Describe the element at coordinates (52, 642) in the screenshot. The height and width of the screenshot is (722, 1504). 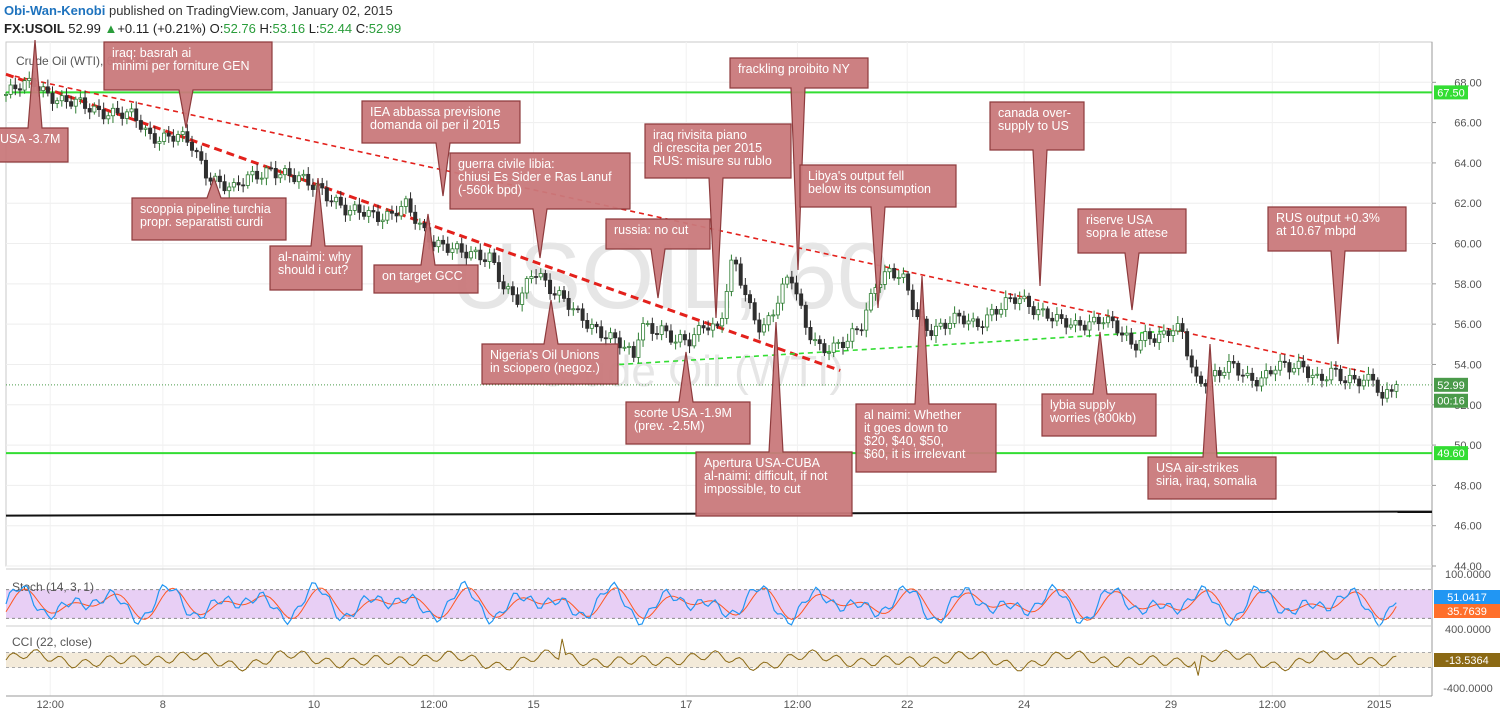
I see `cci-title: CCI (22, close)` at that location.